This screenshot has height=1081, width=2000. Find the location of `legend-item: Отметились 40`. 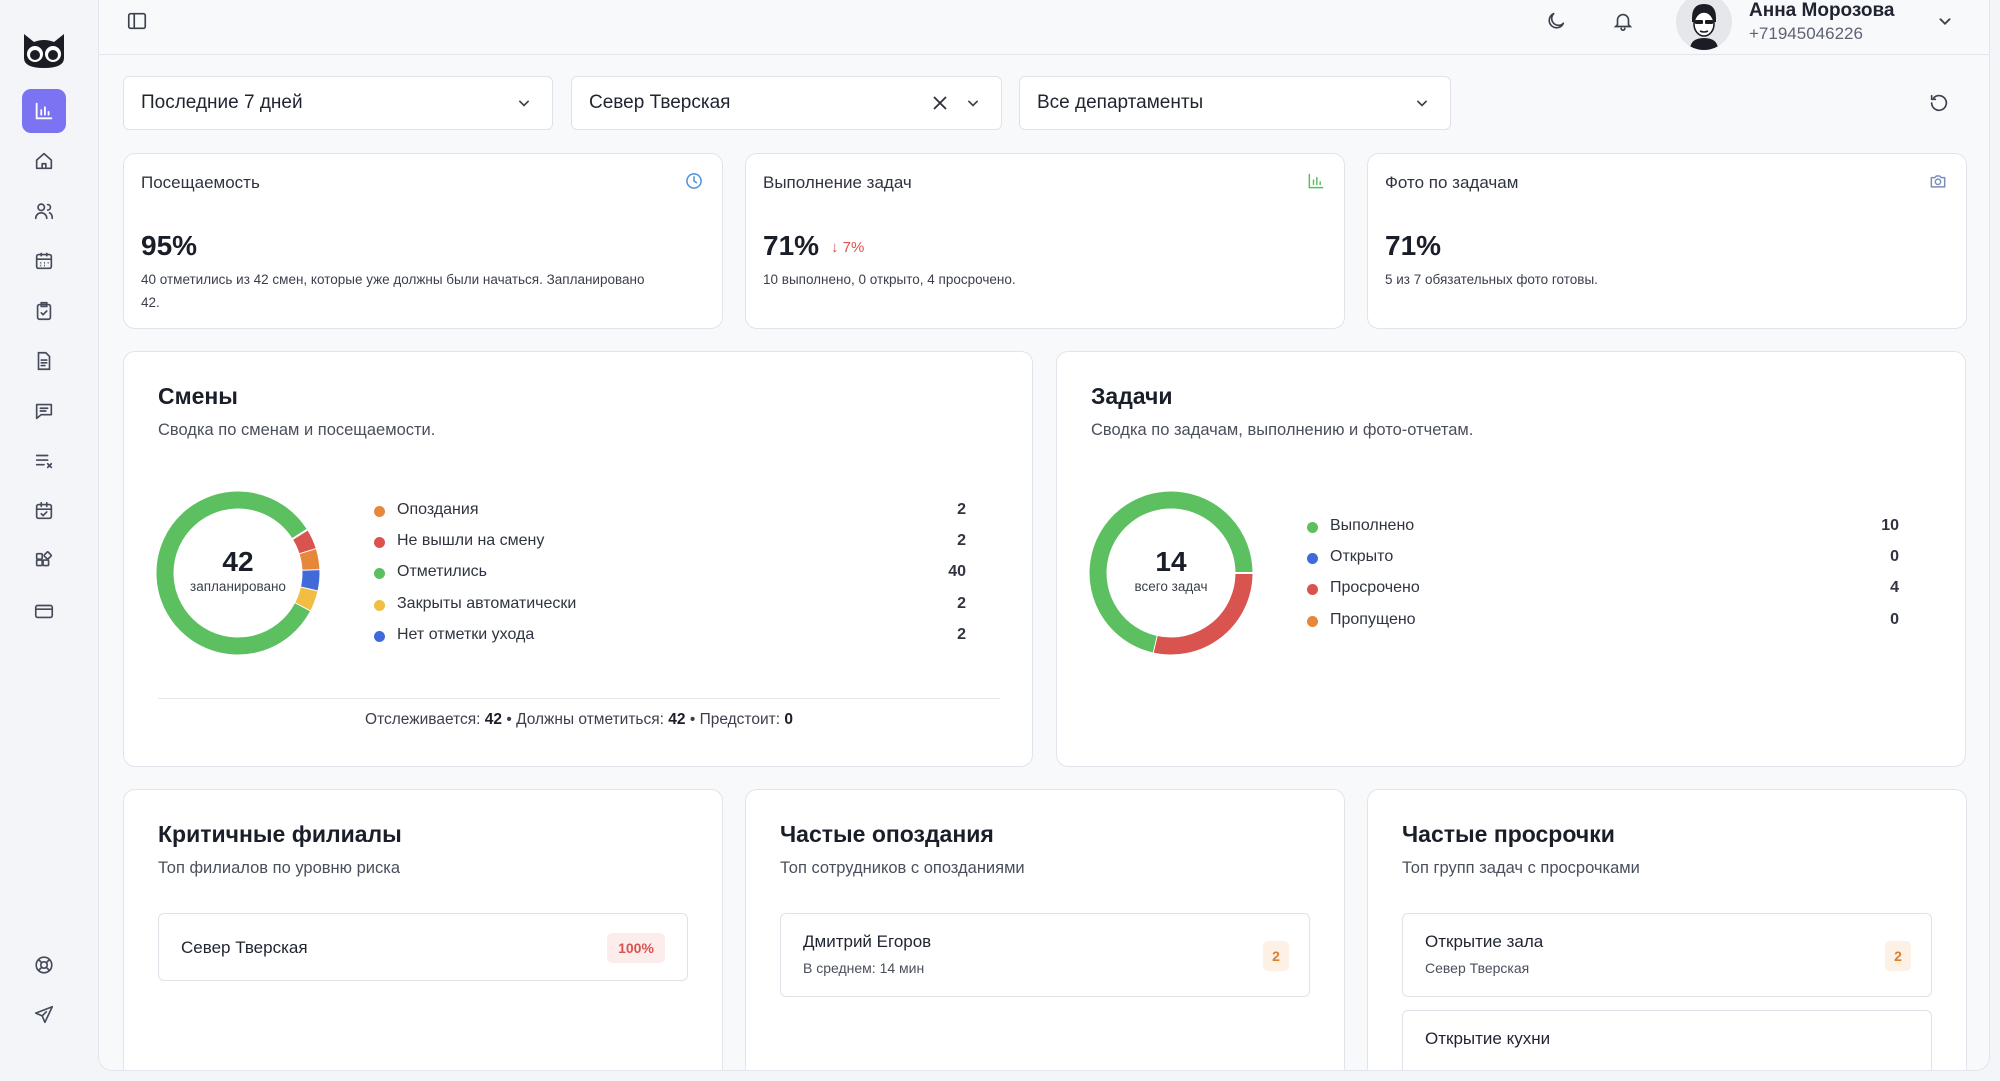

legend-item: Отметились 40 is located at coordinates (670, 574).